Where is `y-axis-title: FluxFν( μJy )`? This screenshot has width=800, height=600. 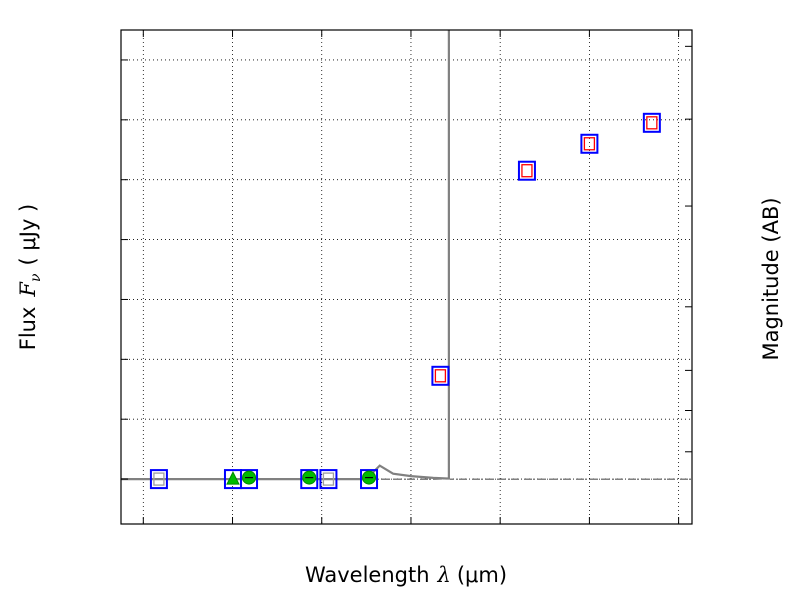
y-axis-title: FluxFν( μJy ) is located at coordinates (30, 277).